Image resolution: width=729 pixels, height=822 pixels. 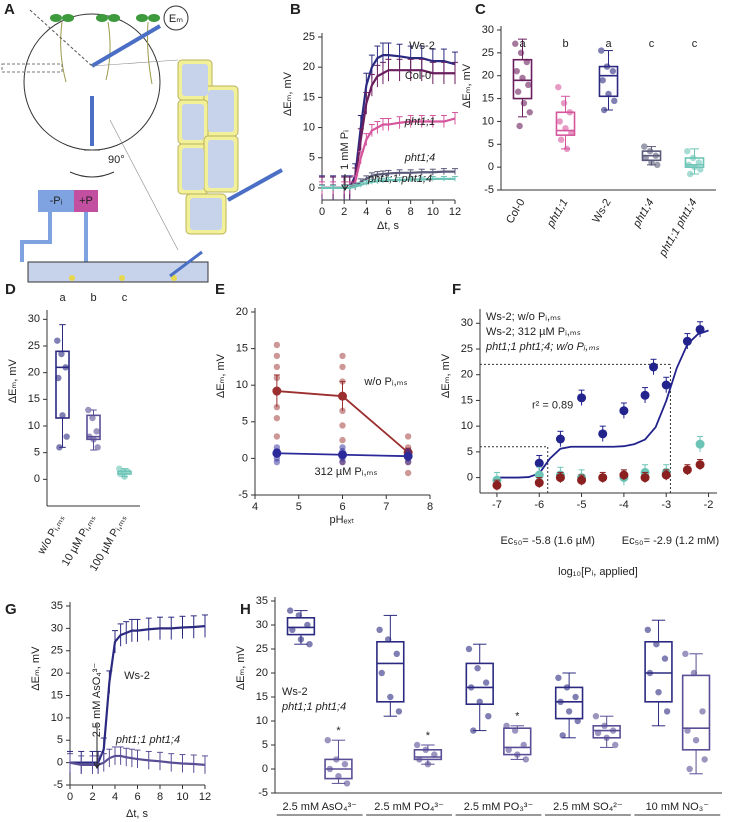 I want to click on y-tick-label: 25, so click(x=34, y=346).